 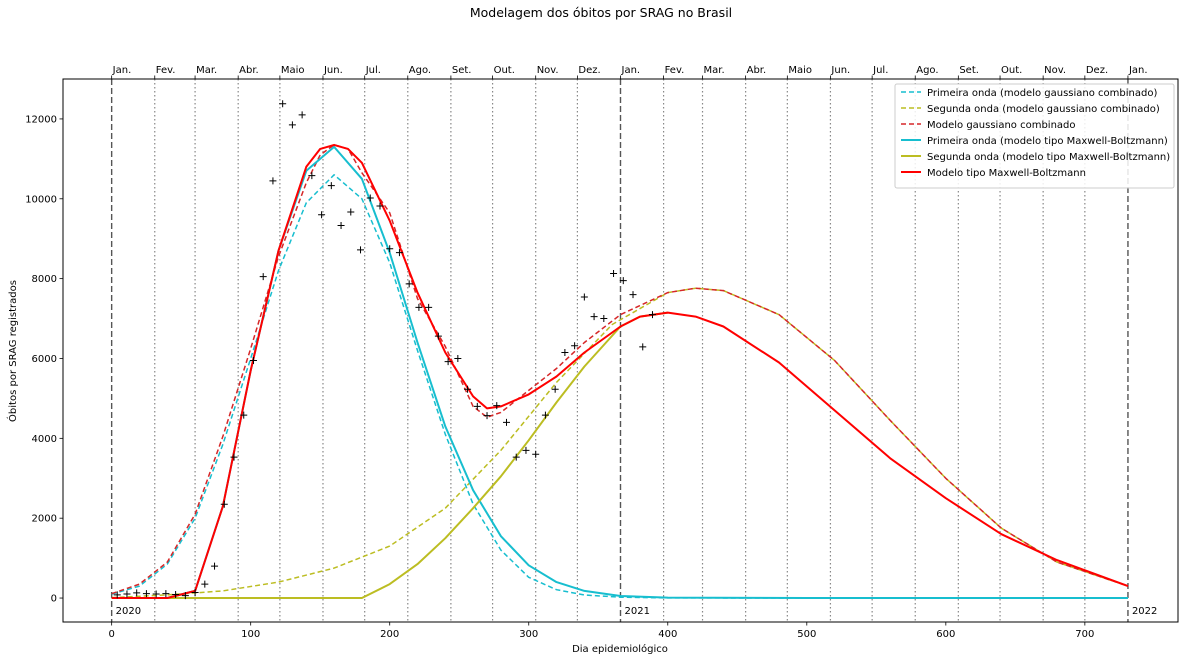 What do you see at coordinates (620, 649) in the screenshot?
I see `x-axis-label: Dia epidemiológico` at bounding box center [620, 649].